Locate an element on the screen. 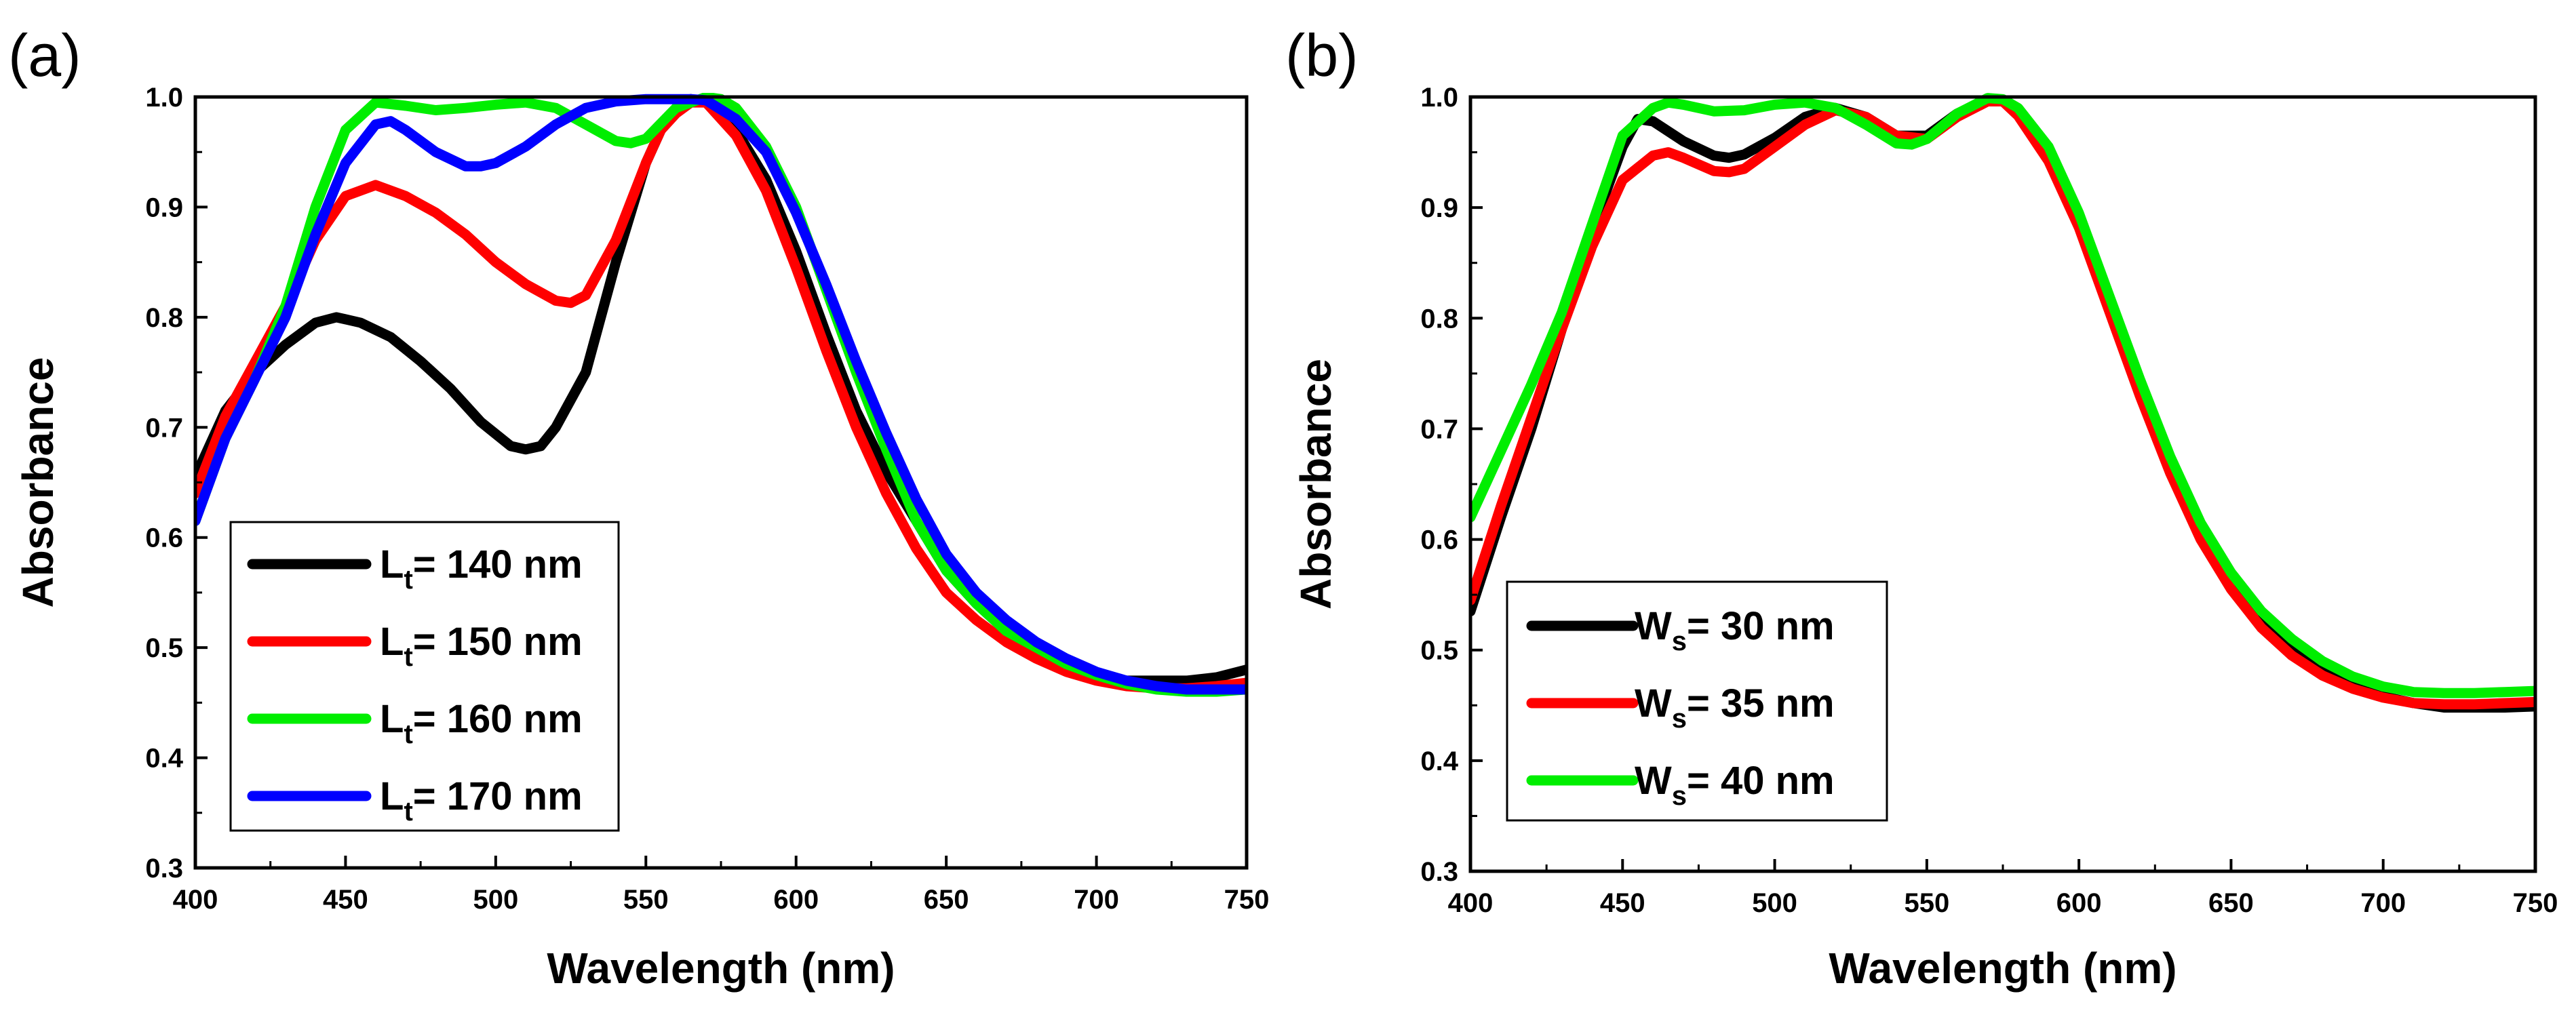 This screenshot has height=1015, width=2576. legend-entry-label: Ws= 35 nm is located at coordinates (1735, 708).